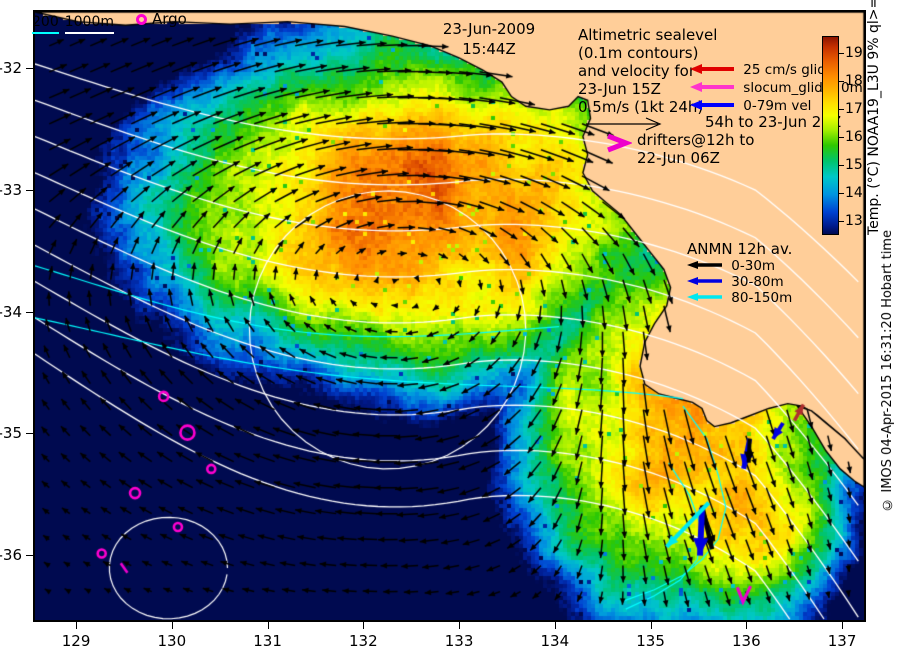 Image resolution: width=900 pixels, height=660 pixels. What do you see at coordinates (854, 192) in the screenshot?
I see `colorbar-tick-label: 14` at bounding box center [854, 192].